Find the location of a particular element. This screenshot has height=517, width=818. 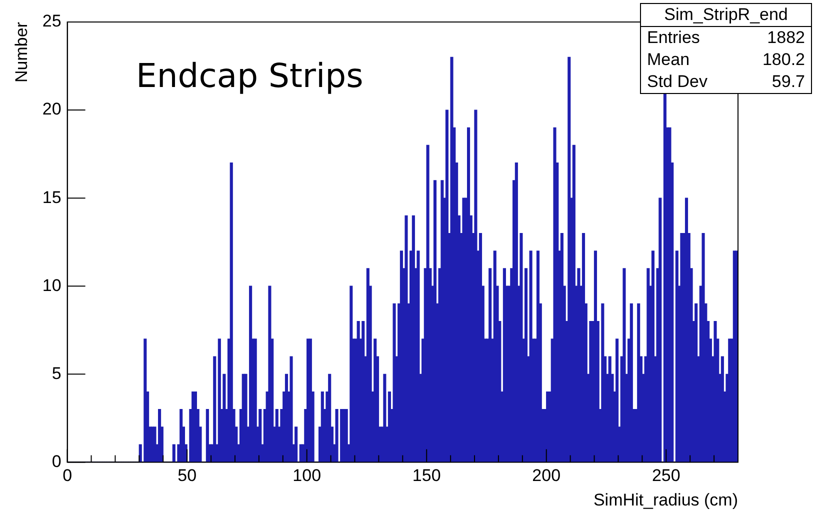

y-tick-label: 10 is located at coordinates (52, 285).